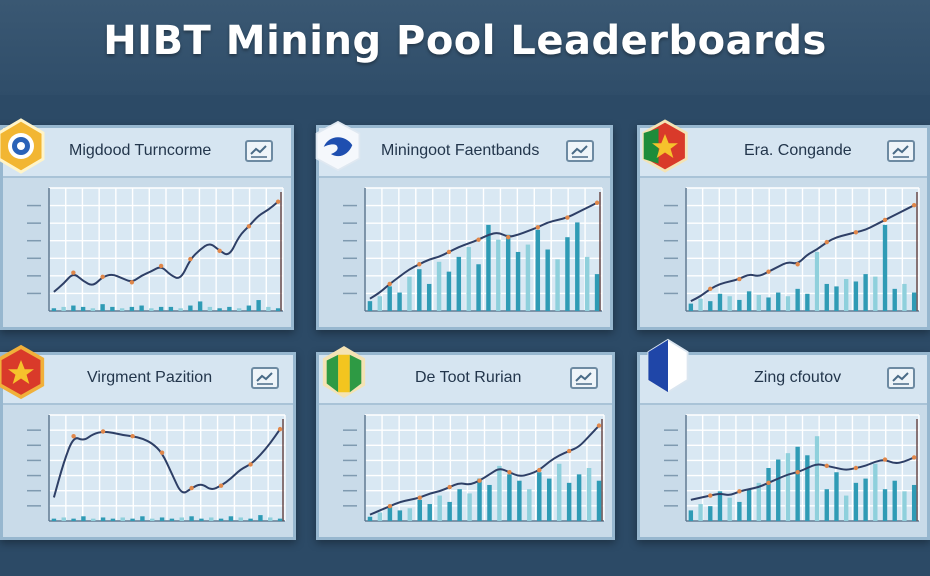 The width and height of the screenshot is (930, 576). Describe the element at coordinates (798, 150) in the screenshot. I see `panel-title: Era. Congande` at that location.